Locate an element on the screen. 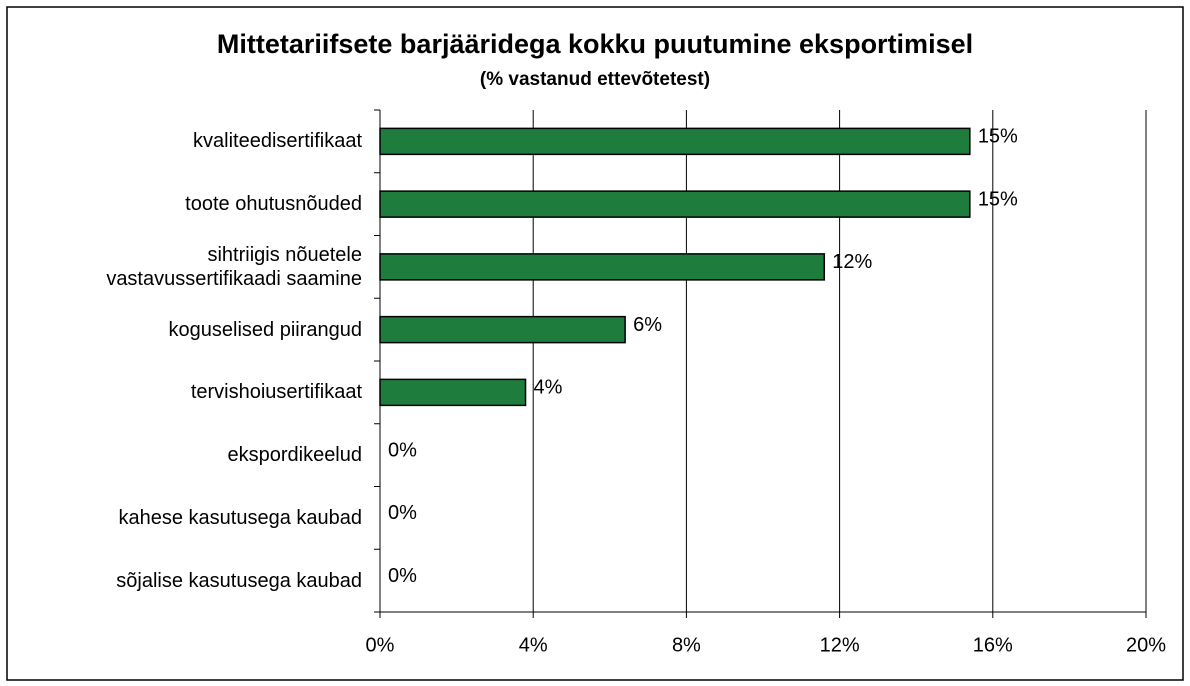  y-tick-label: ekspordikeelud is located at coordinates (294, 455).